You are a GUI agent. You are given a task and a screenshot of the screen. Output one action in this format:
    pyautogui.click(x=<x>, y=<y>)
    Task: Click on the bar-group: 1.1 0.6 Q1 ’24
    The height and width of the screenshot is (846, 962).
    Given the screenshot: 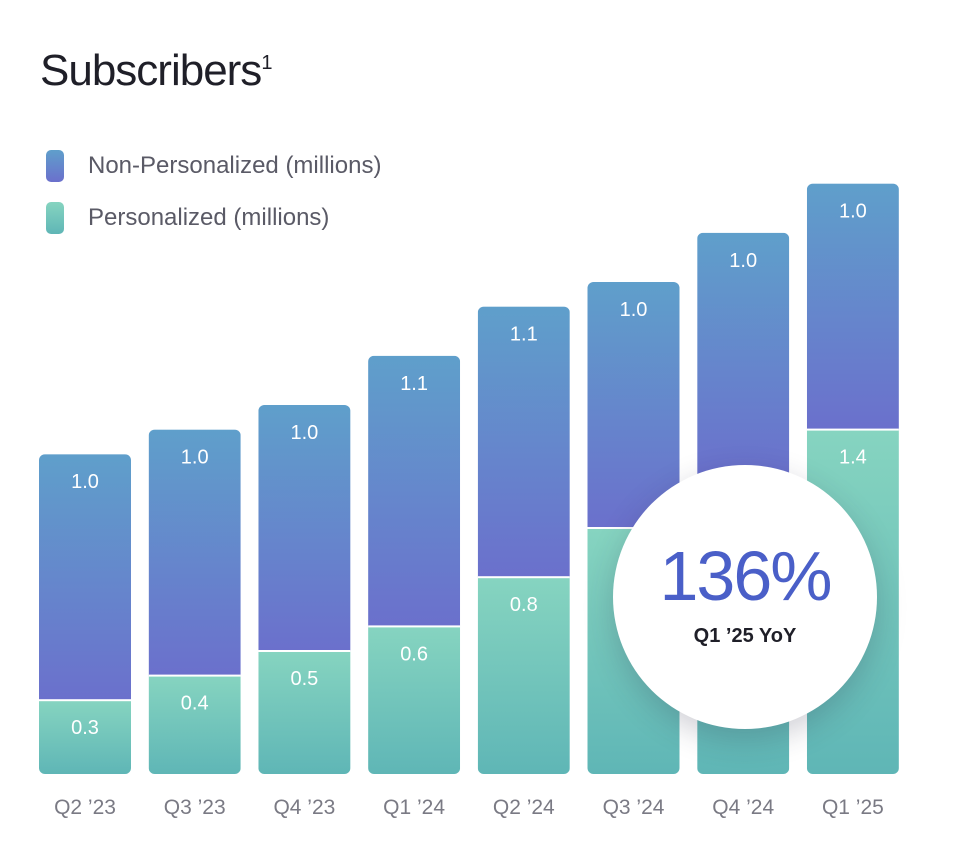 What is the action you would take?
    pyautogui.click(x=414, y=587)
    